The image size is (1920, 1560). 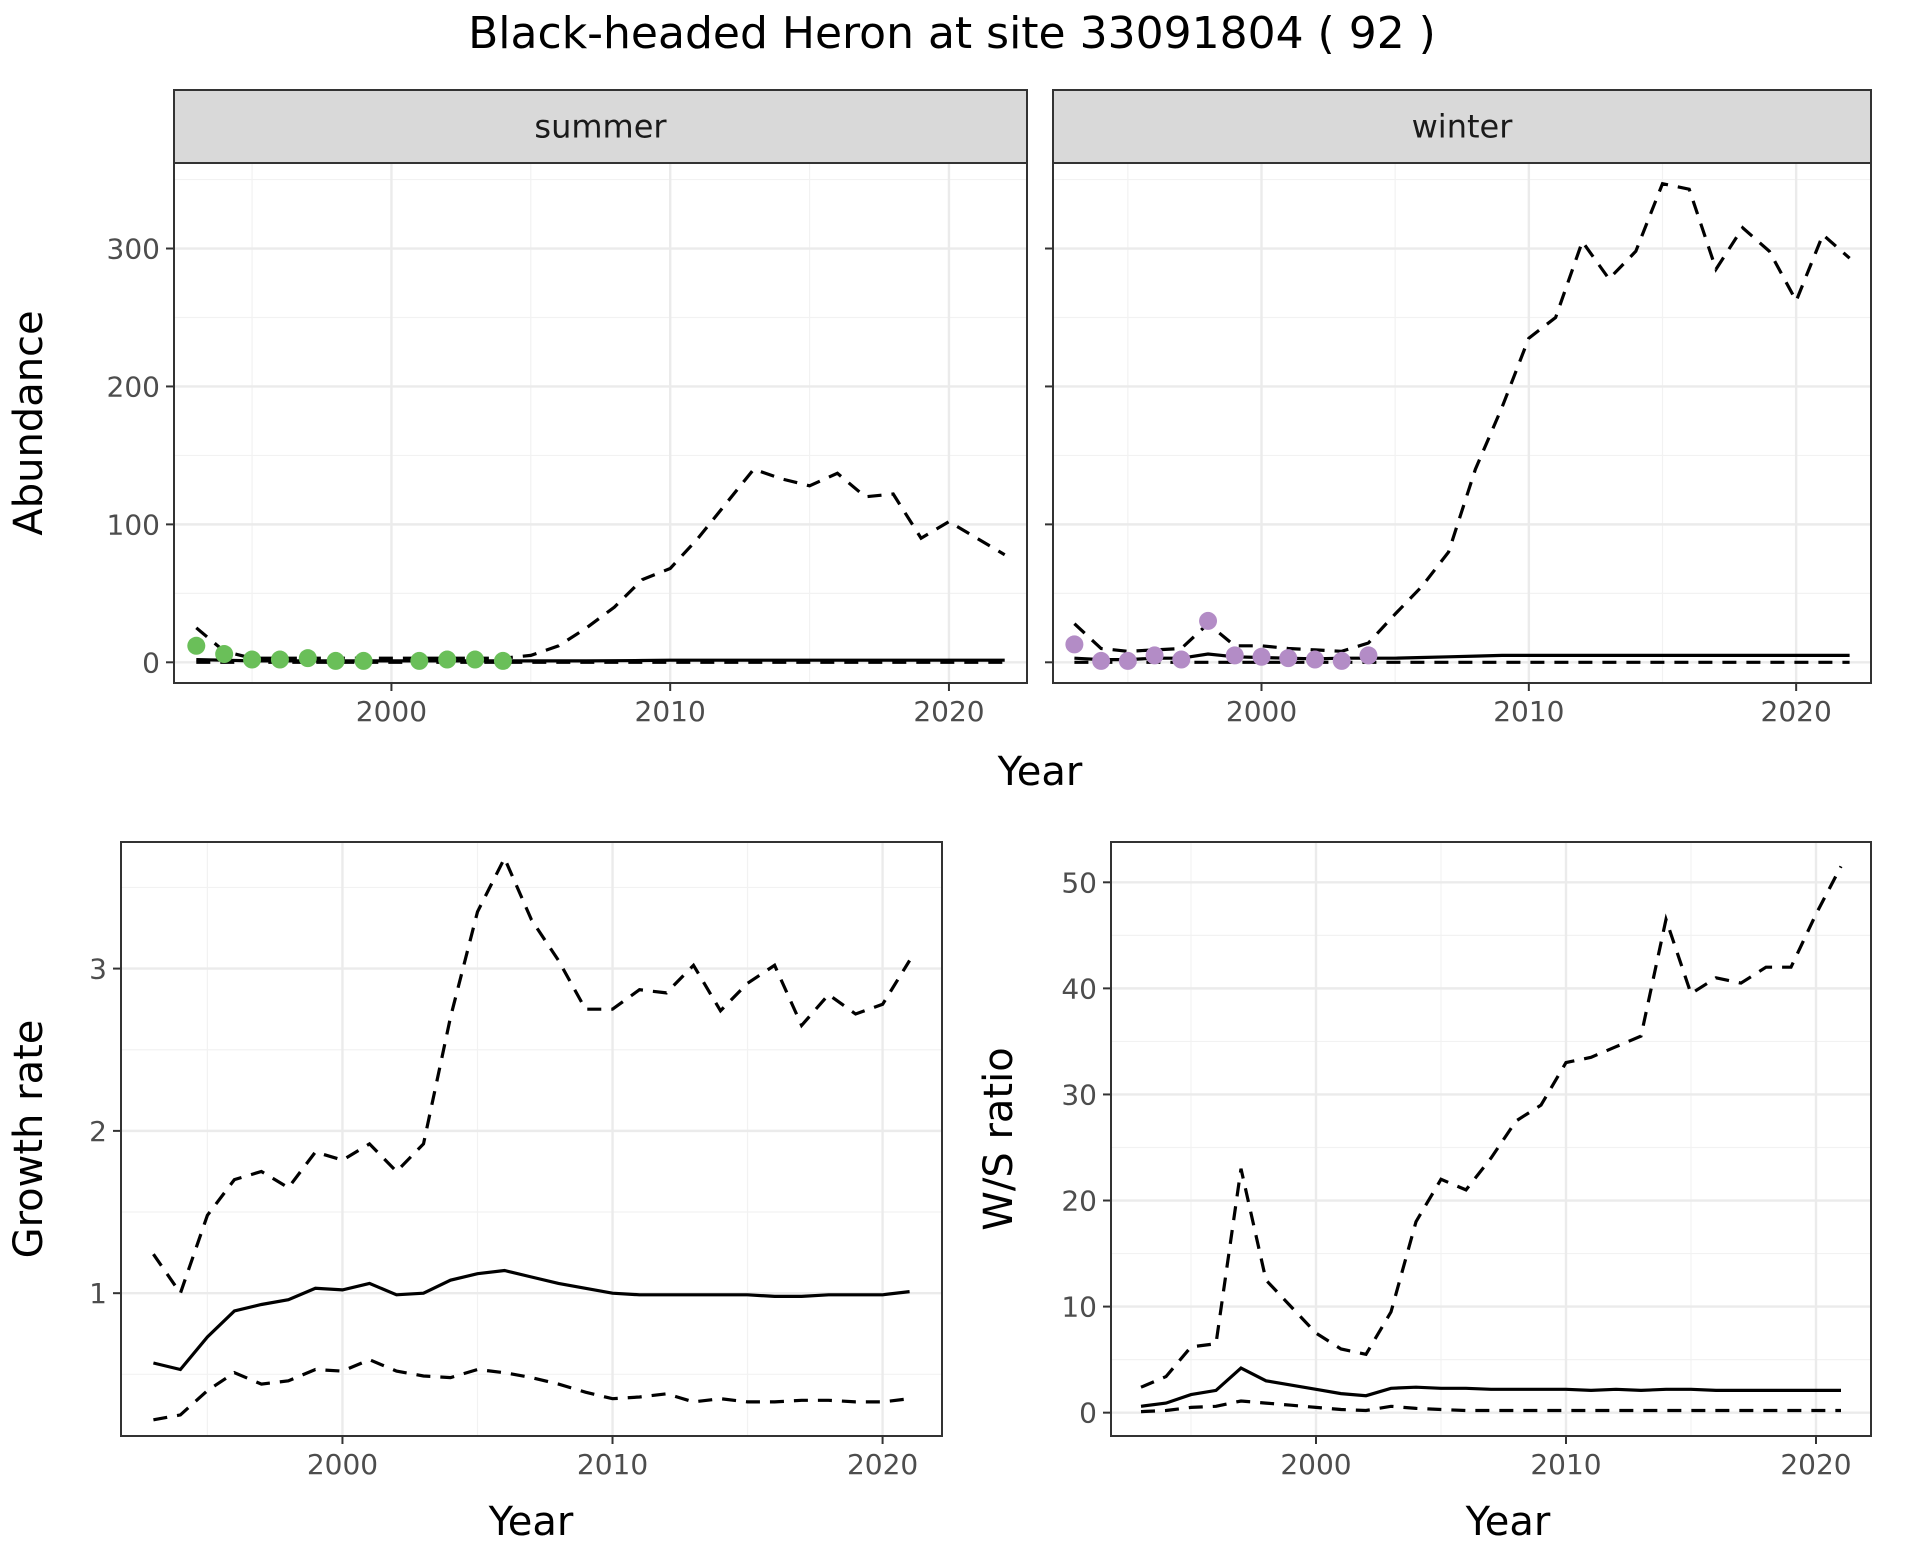 What do you see at coordinates (98, 969) in the screenshot?
I see `y-tick-label: 3` at bounding box center [98, 969].